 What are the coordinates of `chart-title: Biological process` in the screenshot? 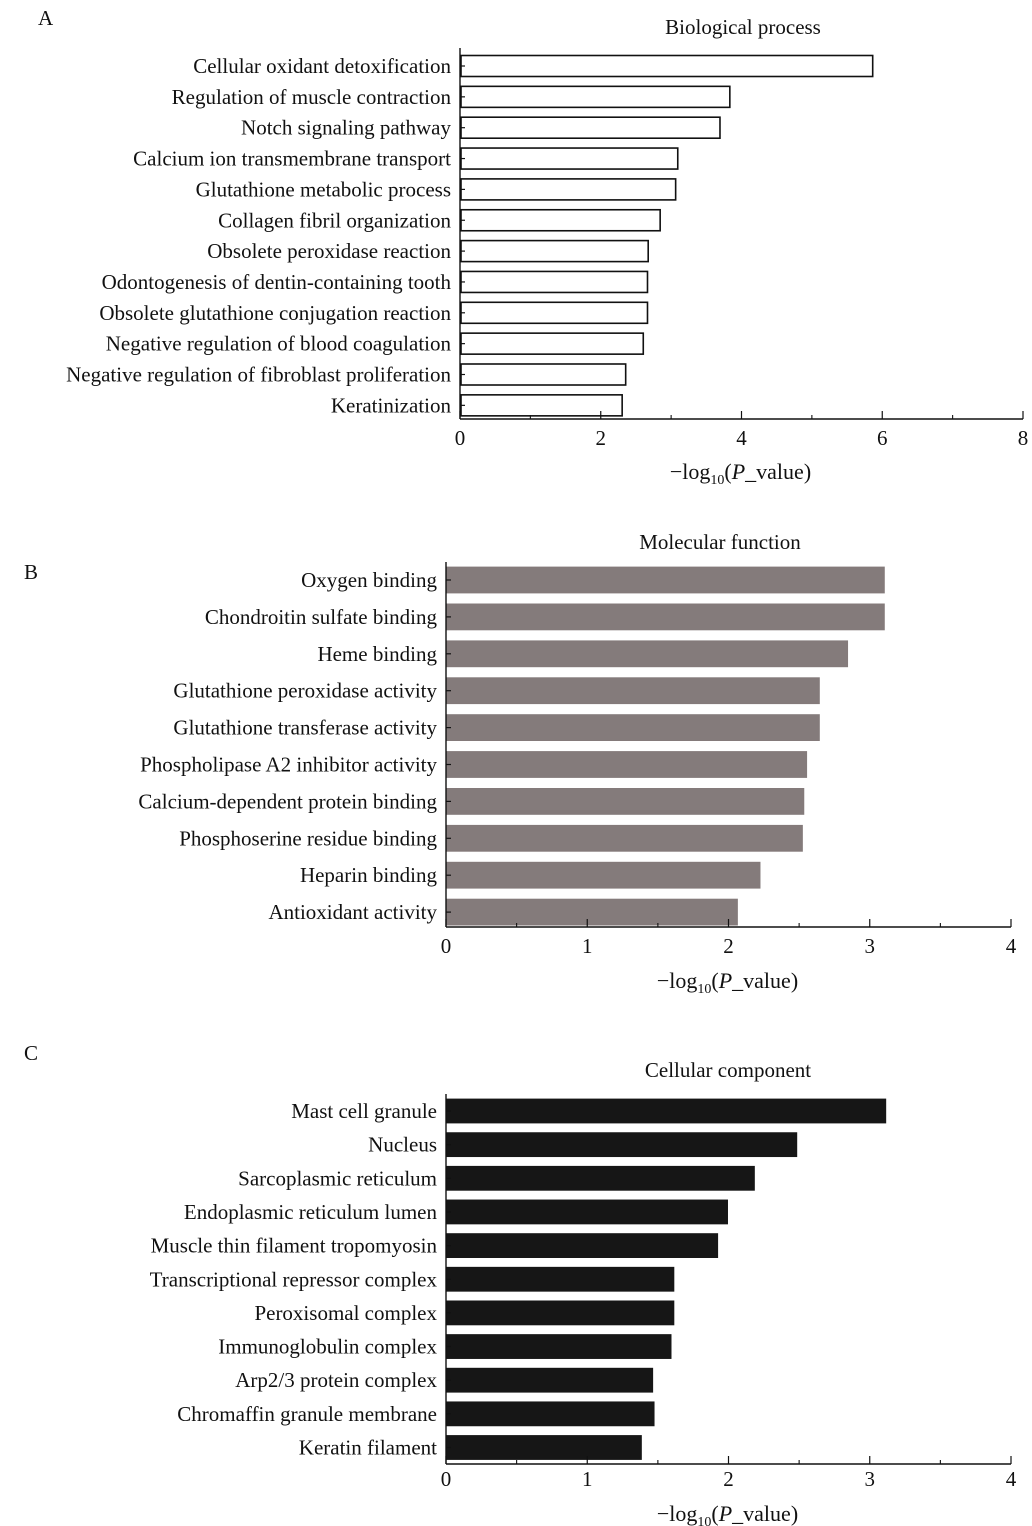 It's located at (743, 27).